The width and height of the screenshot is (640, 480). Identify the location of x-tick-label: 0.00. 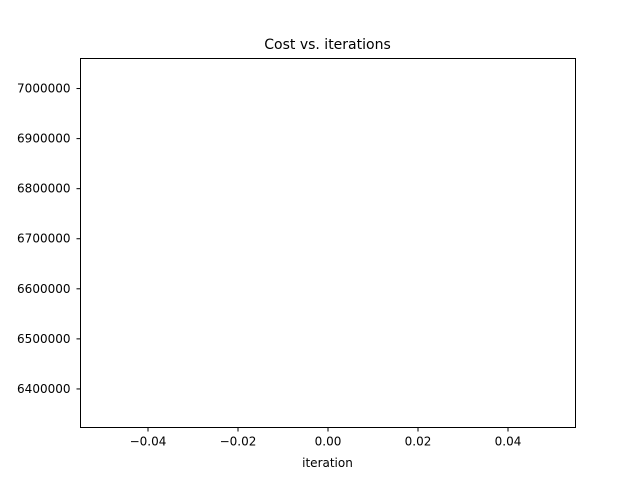
(328, 442).